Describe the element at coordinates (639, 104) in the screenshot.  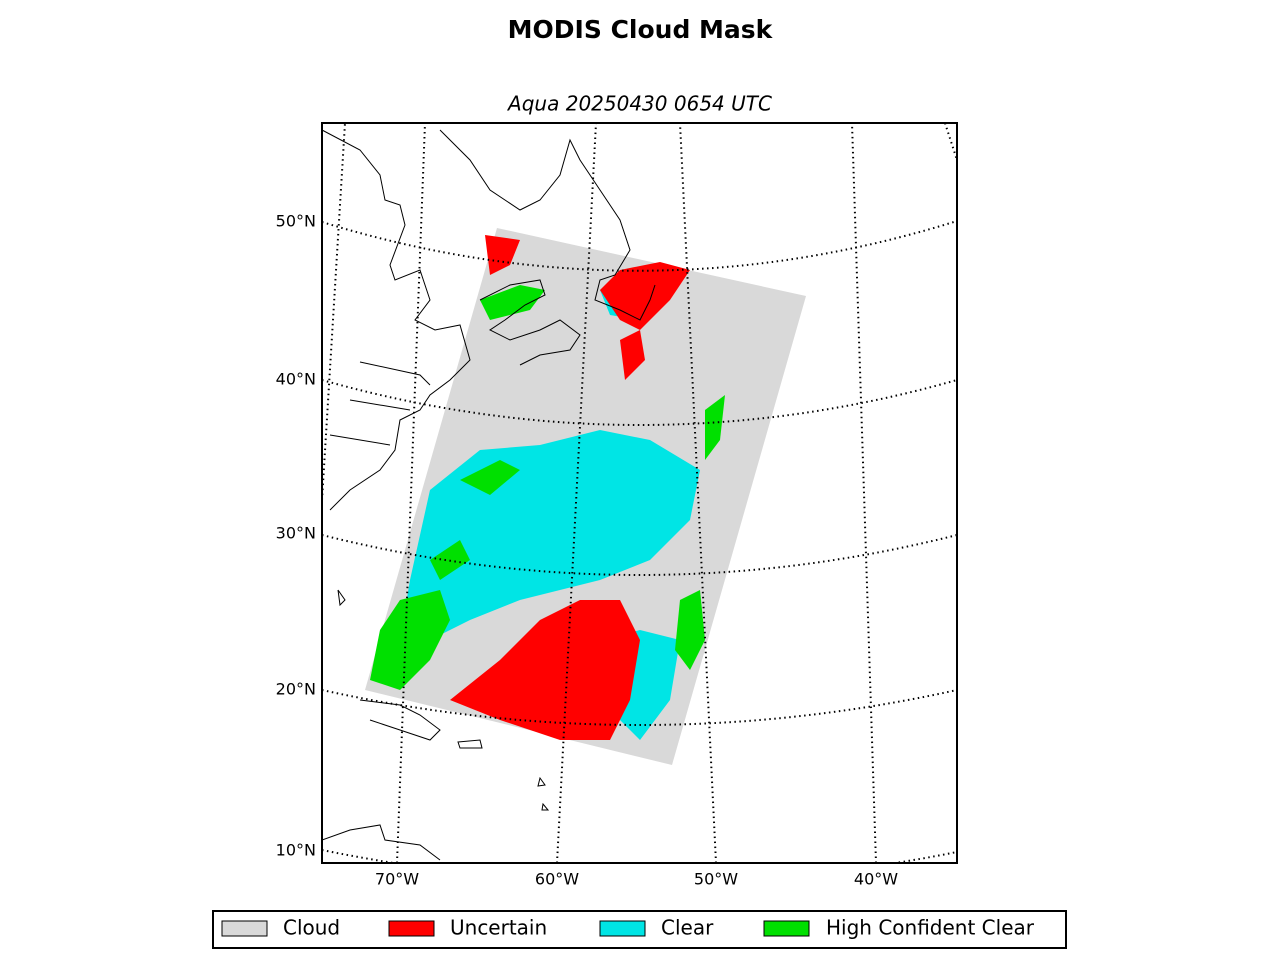
I see `subtitle: Aqua 20250430 0654 UTC` at that location.